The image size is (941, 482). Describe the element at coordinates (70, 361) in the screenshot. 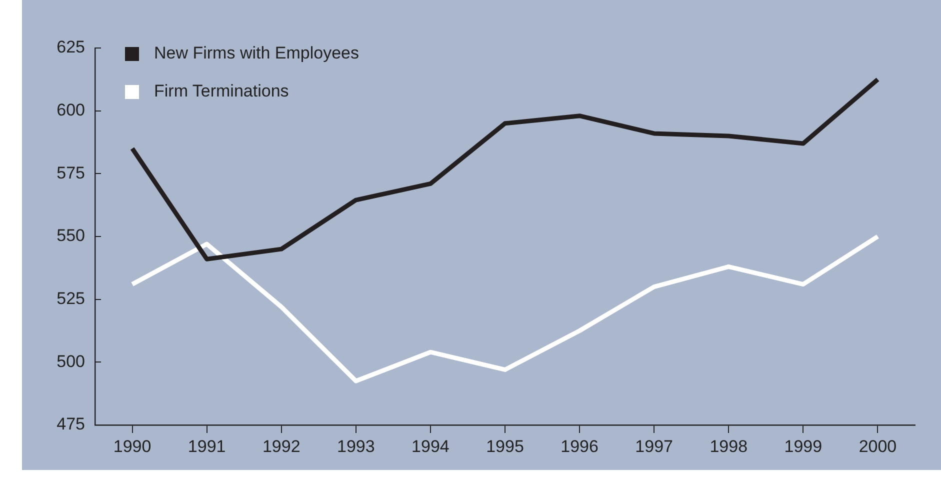

I see `y-tick-label: 500` at that location.